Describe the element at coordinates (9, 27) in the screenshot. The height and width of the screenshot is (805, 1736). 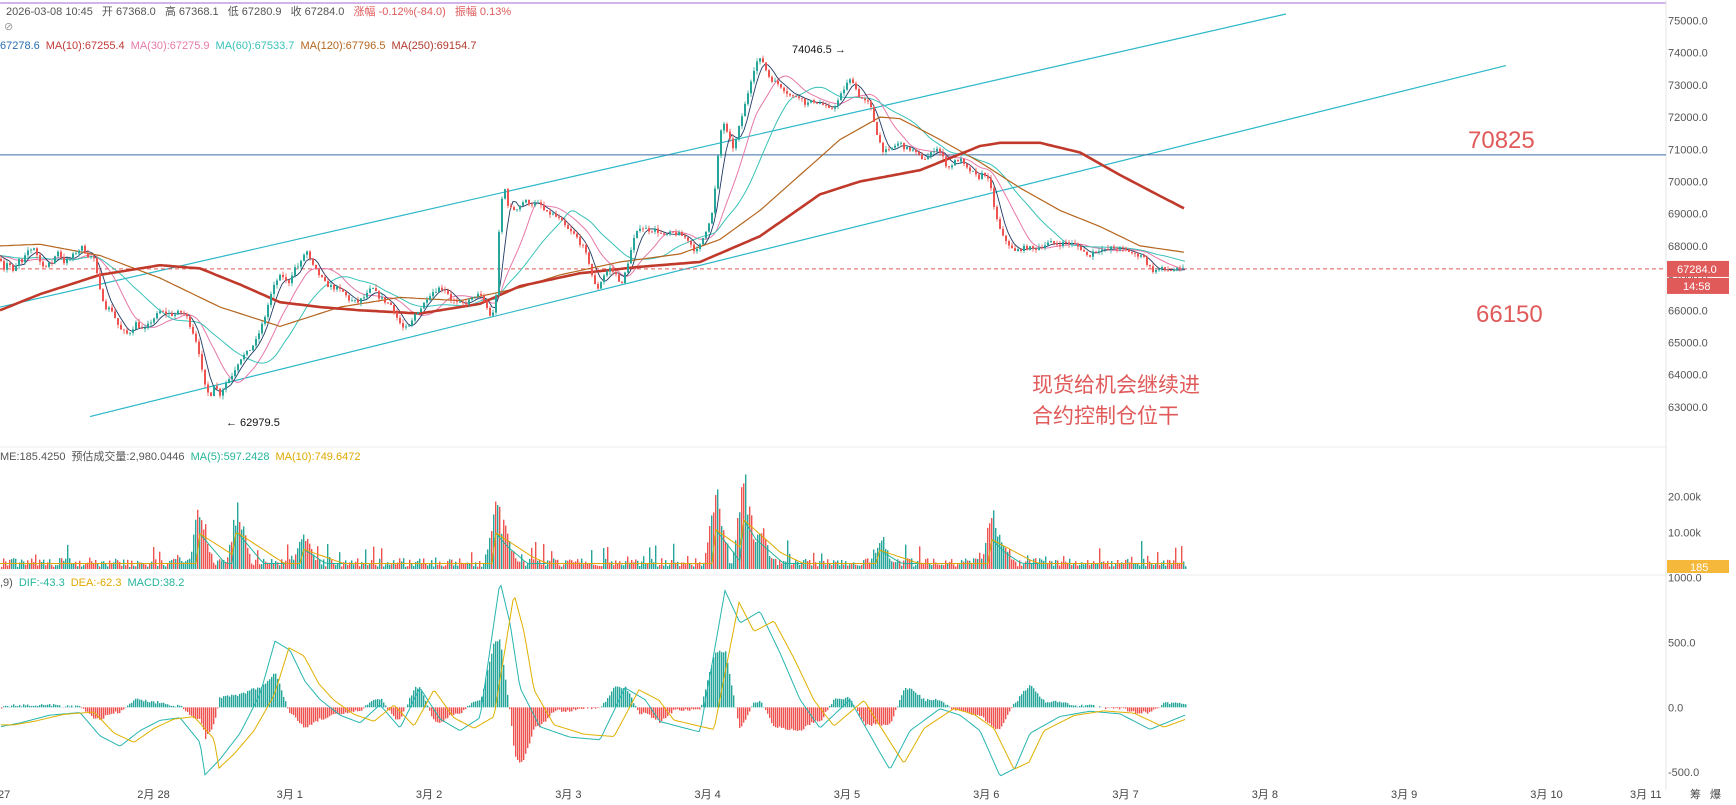
I see `settings-icon: ⊘` at that location.